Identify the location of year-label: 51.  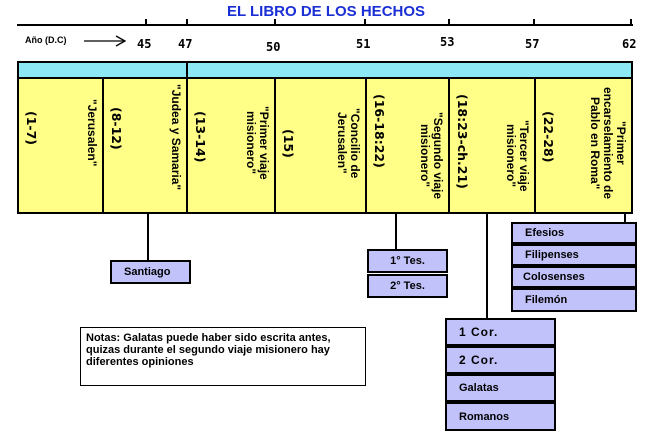
(363, 44).